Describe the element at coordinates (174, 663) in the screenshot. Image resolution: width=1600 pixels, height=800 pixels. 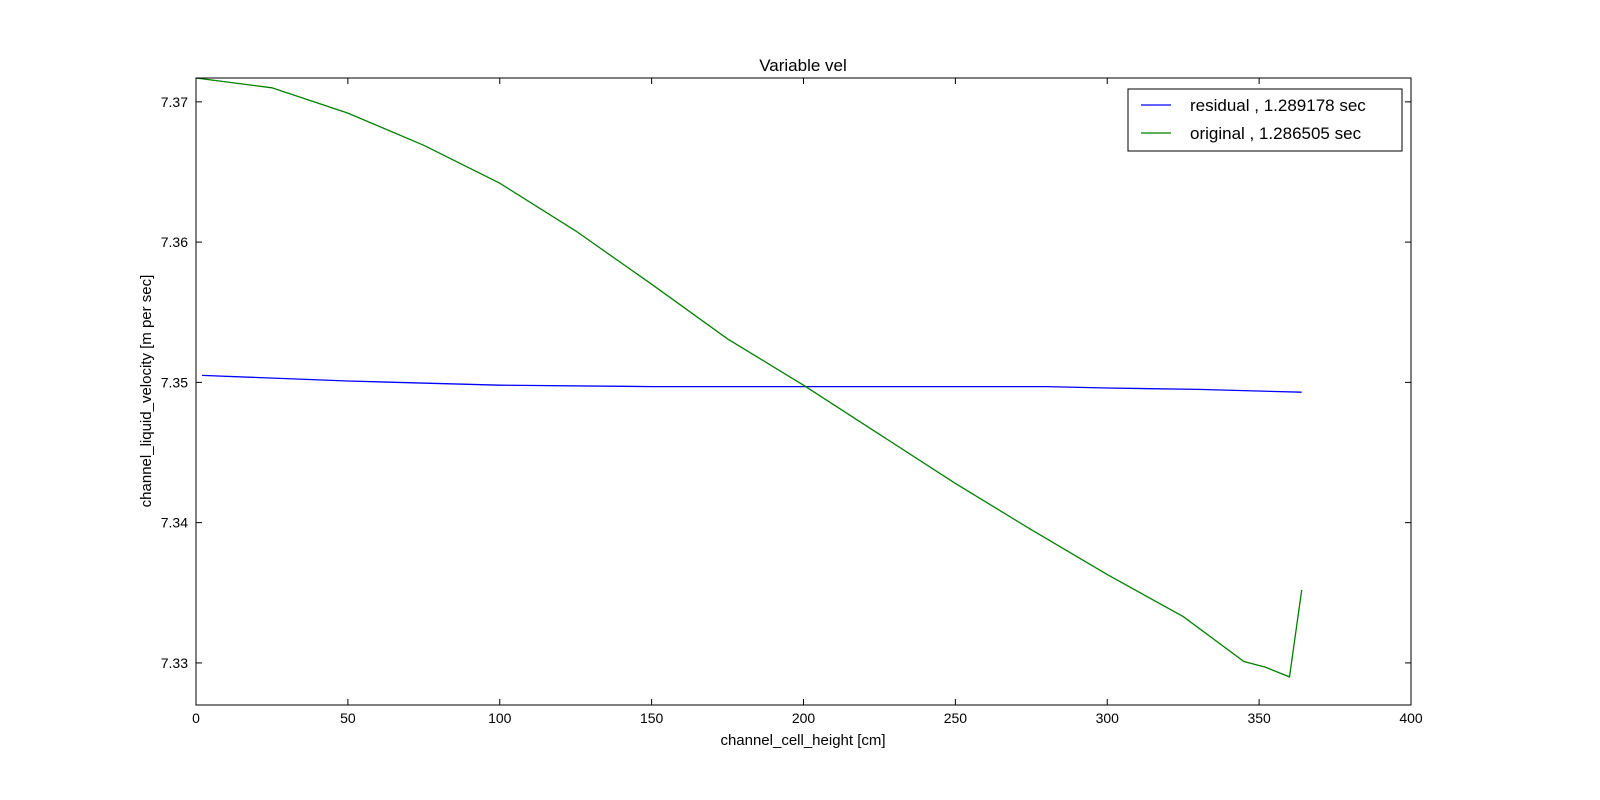
I see `y-tick-label: 7.33` at that location.